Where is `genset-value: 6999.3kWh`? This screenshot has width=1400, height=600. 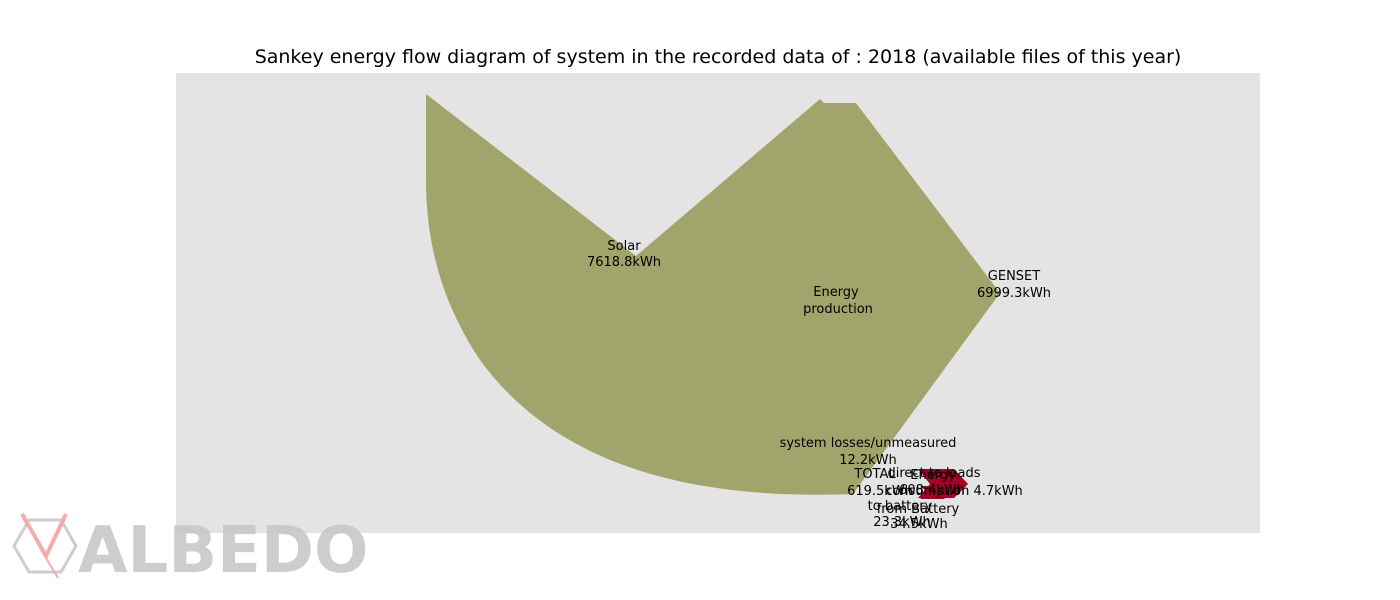 genset-value: 6999.3kWh is located at coordinates (1014, 293).